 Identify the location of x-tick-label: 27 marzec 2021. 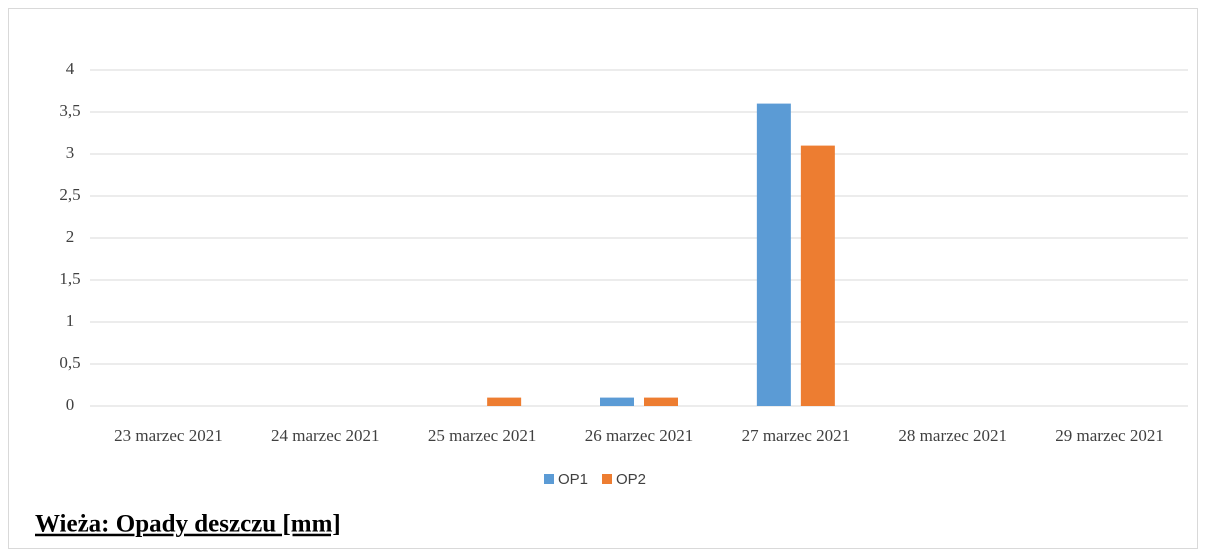
(796, 435).